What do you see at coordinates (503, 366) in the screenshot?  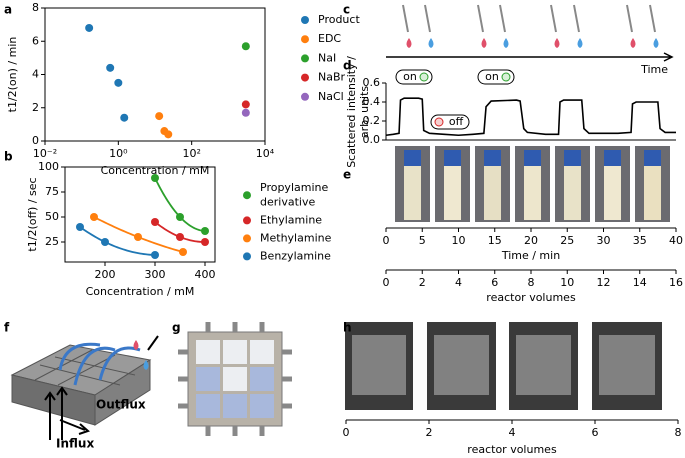 I see `grid-photos` at bounding box center [503, 366].